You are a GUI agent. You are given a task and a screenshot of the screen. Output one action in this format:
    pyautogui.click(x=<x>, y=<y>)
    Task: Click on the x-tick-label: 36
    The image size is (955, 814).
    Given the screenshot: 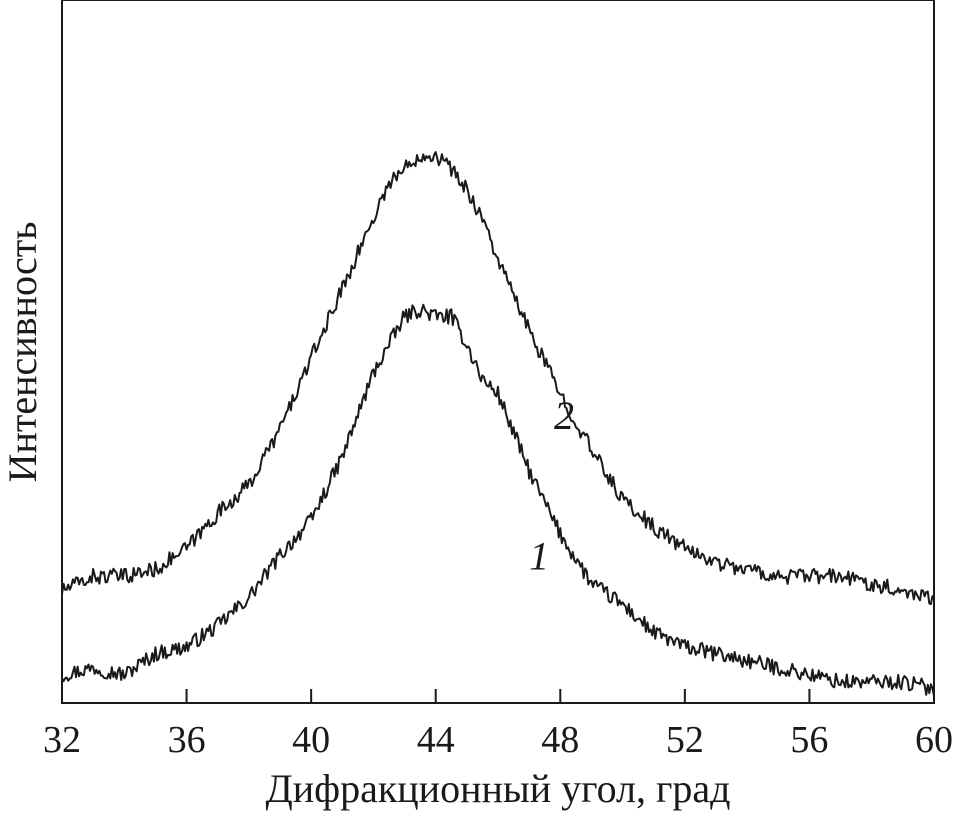 What is the action you would take?
    pyautogui.click(x=187, y=740)
    